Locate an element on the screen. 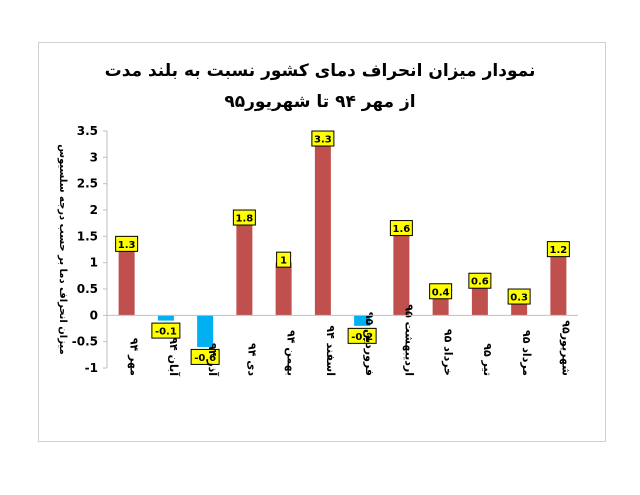 Image resolution: width=640 pixels, height=495 pixels. data-label-6: 3.3 is located at coordinates (323, 140).